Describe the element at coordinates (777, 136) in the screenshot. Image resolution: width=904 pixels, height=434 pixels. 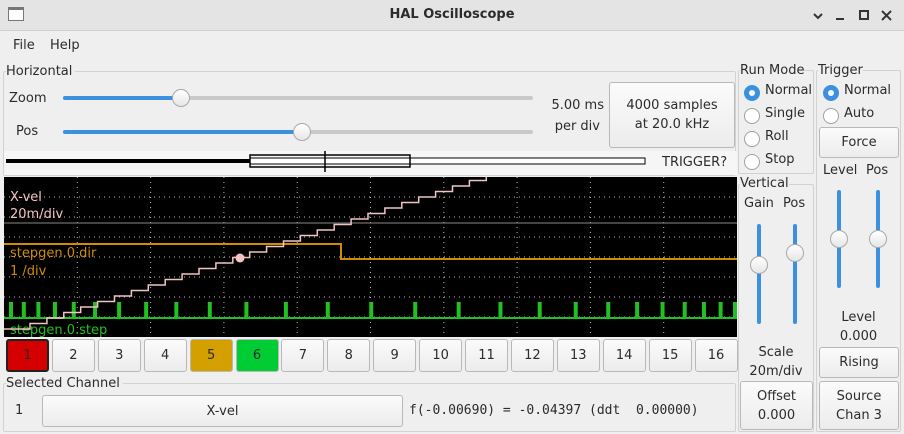
I see `radio-label: Roll` at that location.